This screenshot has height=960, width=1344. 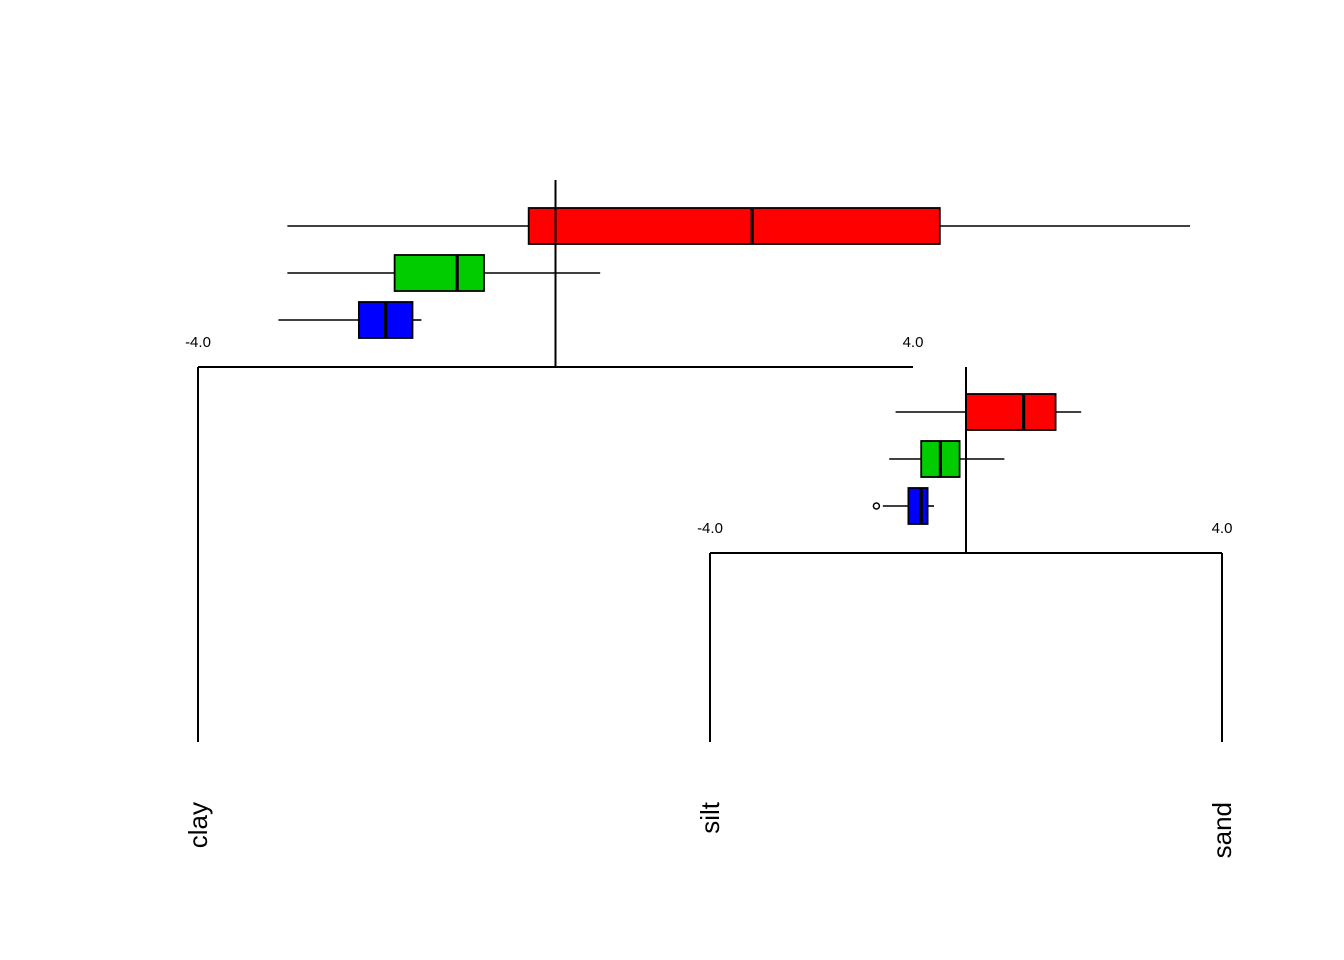 I want to click on leaf-label-clay: clay, so click(x=198, y=825).